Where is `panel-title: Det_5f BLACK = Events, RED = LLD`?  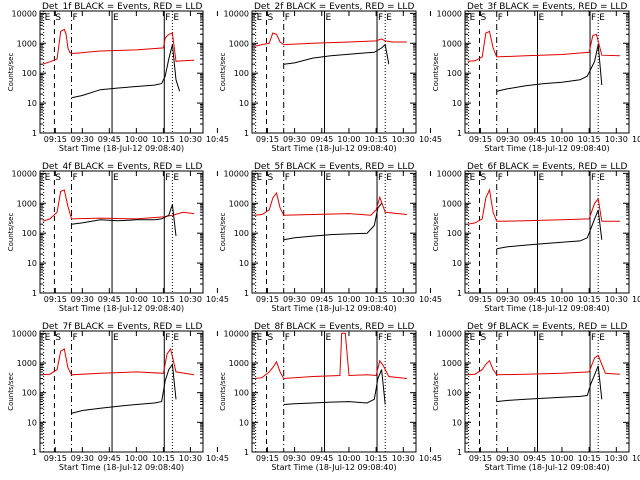 panel-title: Det_5f BLACK = Events, RED = LLD is located at coordinates (334, 167).